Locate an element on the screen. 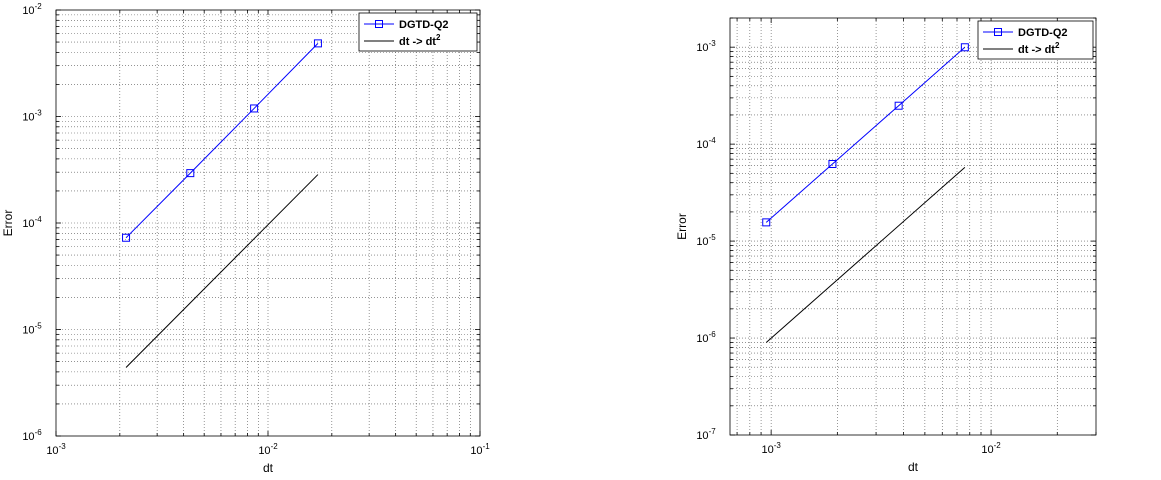 The width and height of the screenshot is (1161, 480). y-tick-label: 10⁻⁷ is located at coordinates (706, 434).